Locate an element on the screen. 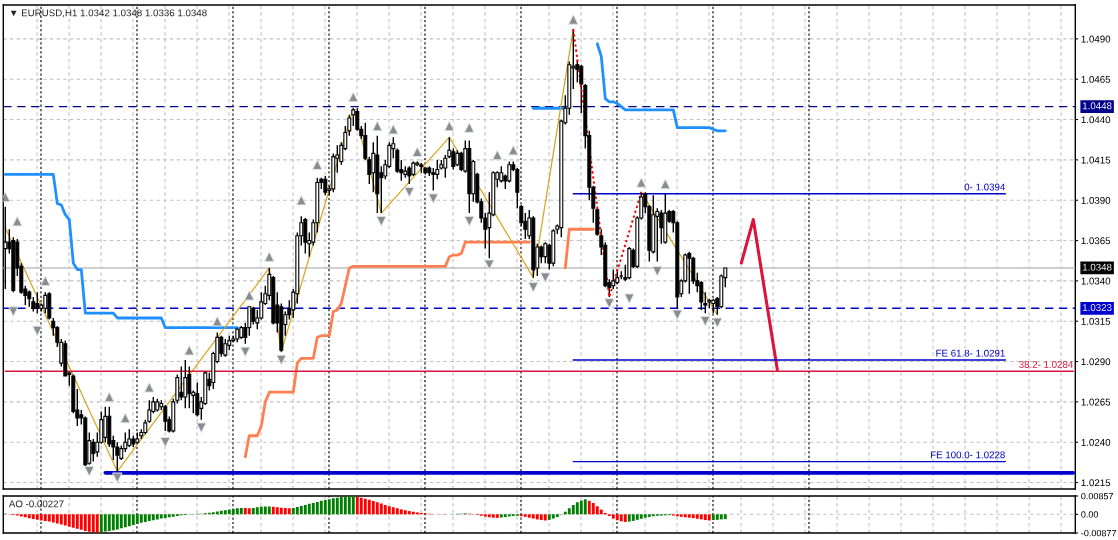 This screenshot has height=540, width=1118. y-tick-label: 1.0265 is located at coordinates (1096, 402).